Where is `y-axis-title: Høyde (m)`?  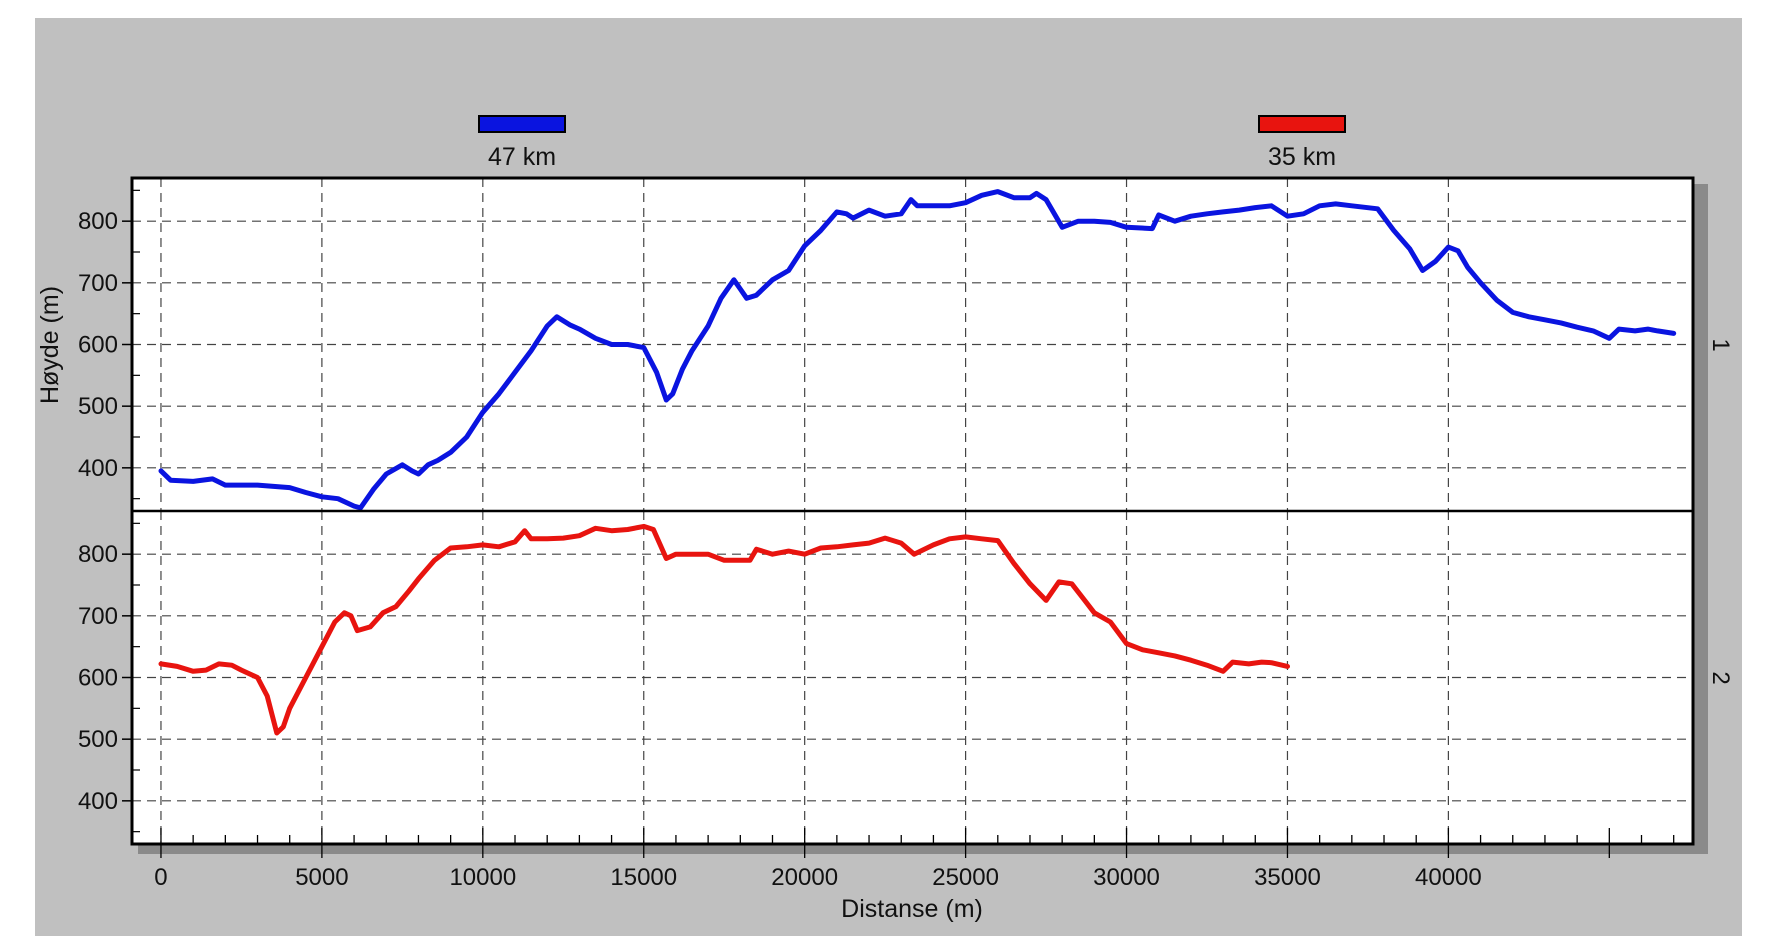
y-axis-title: Høyde (m) is located at coordinates (50, 345).